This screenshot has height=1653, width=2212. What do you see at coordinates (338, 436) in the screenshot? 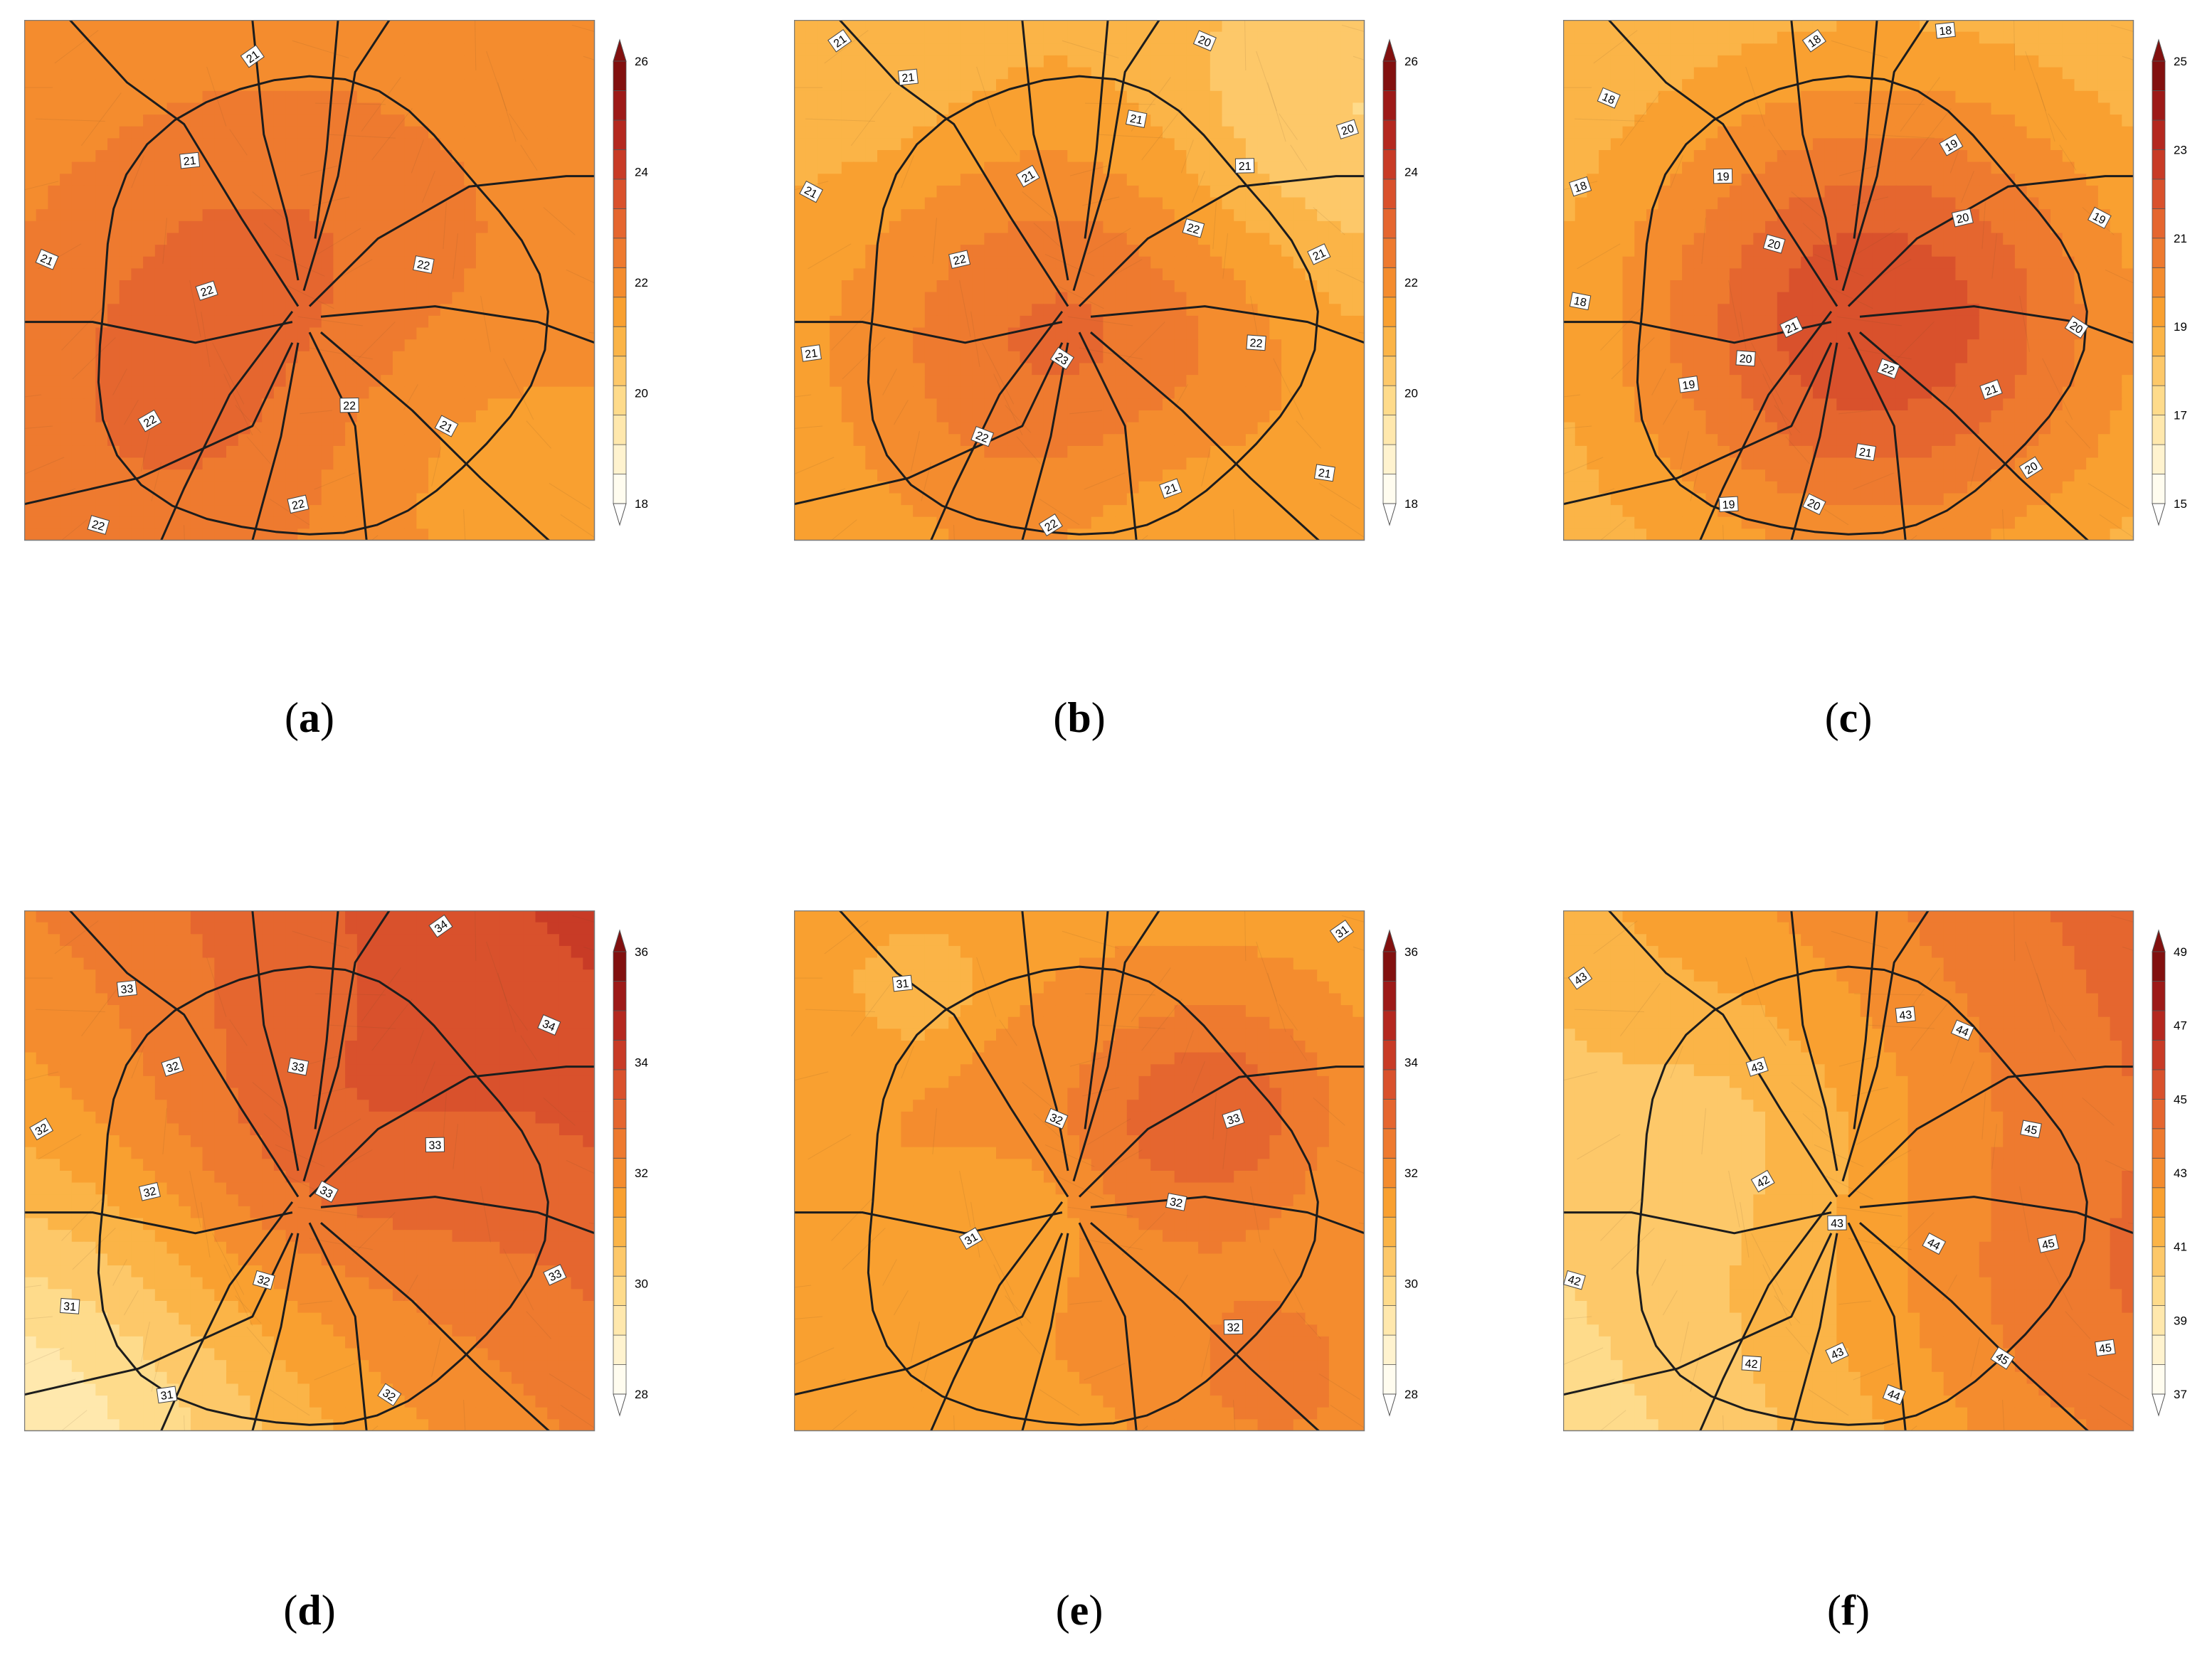
I see `radial-road` at bounding box center [338, 436].